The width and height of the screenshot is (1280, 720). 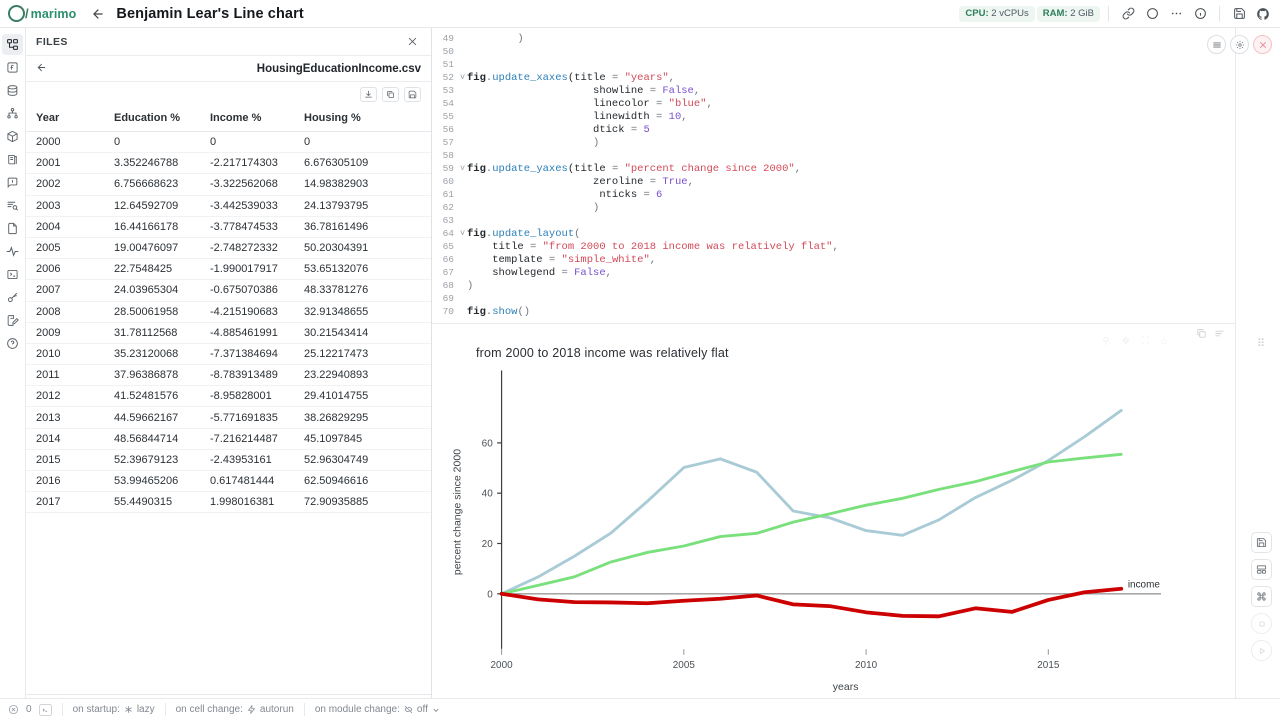 I want to click on gear-icon, so click(x=1239, y=44).